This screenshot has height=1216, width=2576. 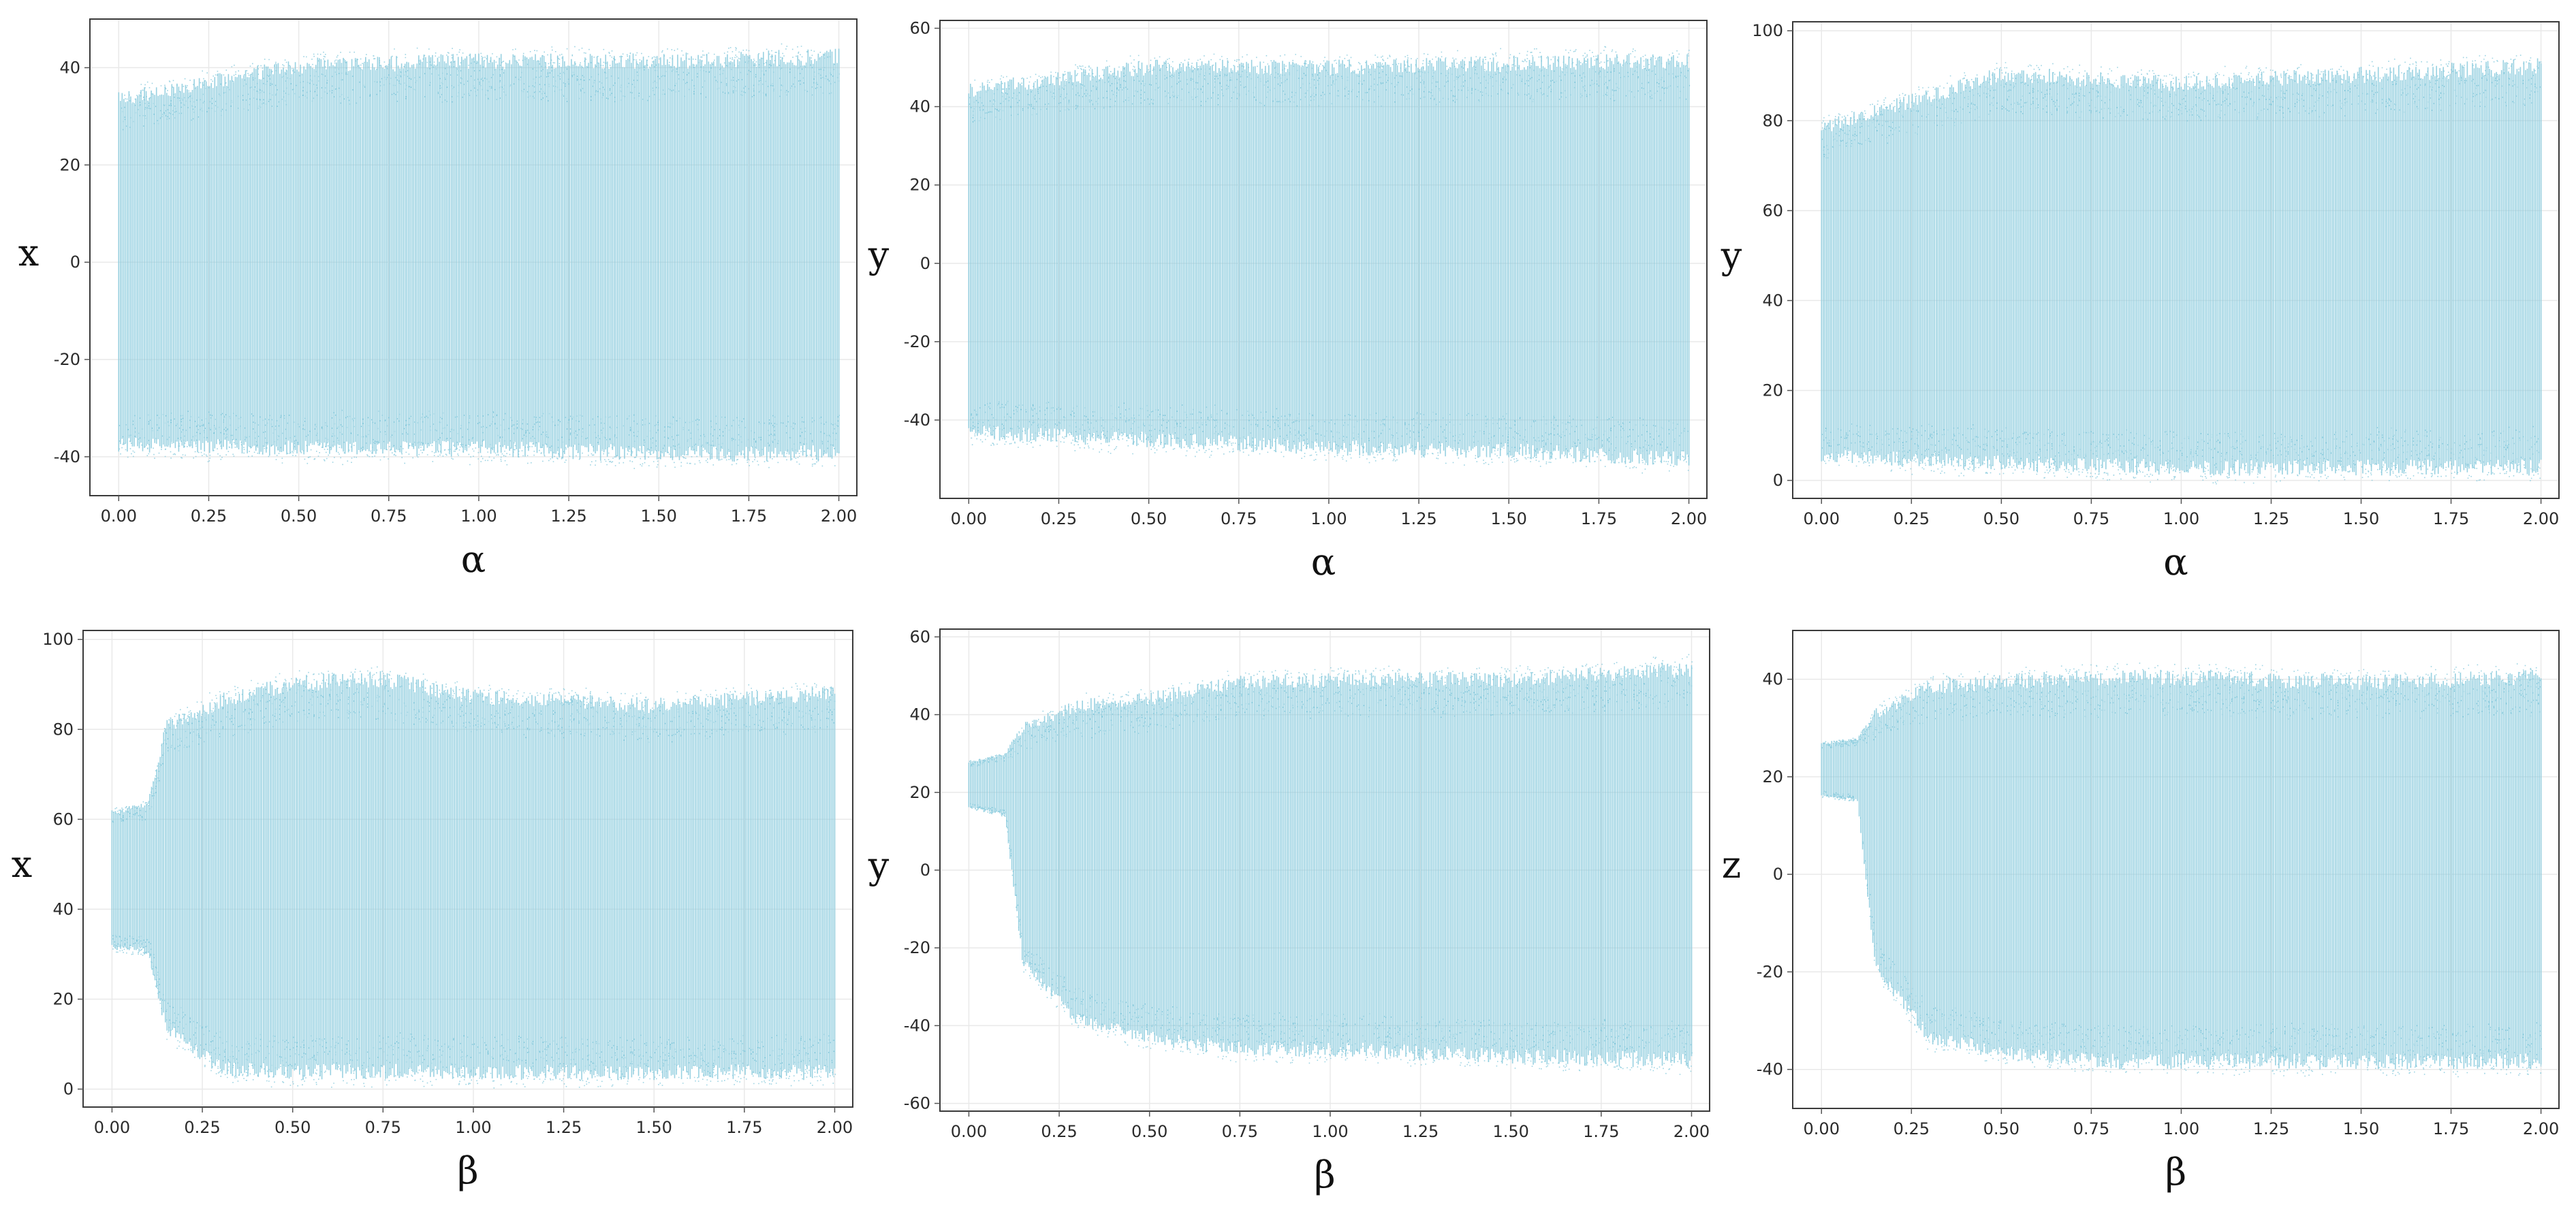 I want to click on y-tick-label: 80, so click(x=1772, y=120).